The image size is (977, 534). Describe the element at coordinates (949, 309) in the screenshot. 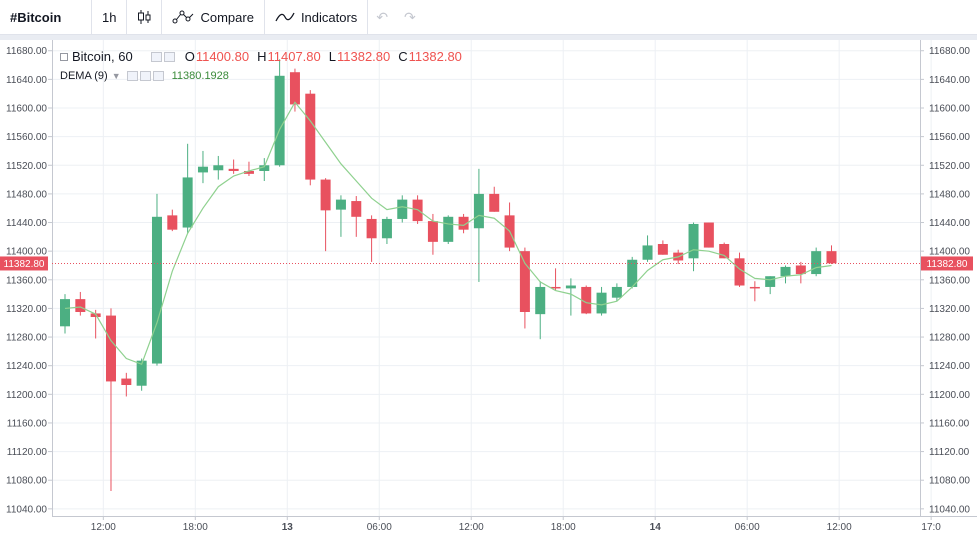

I see `y-tick-label-right: 11320.00` at that location.